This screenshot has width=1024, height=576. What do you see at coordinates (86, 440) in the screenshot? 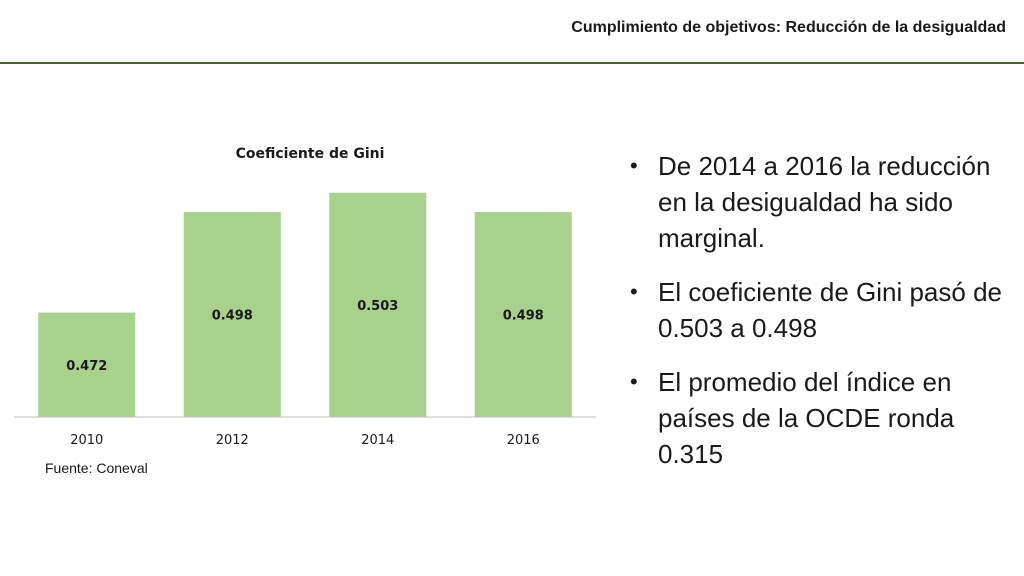
I see `x-tick-2010: 2010` at bounding box center [86, 440].